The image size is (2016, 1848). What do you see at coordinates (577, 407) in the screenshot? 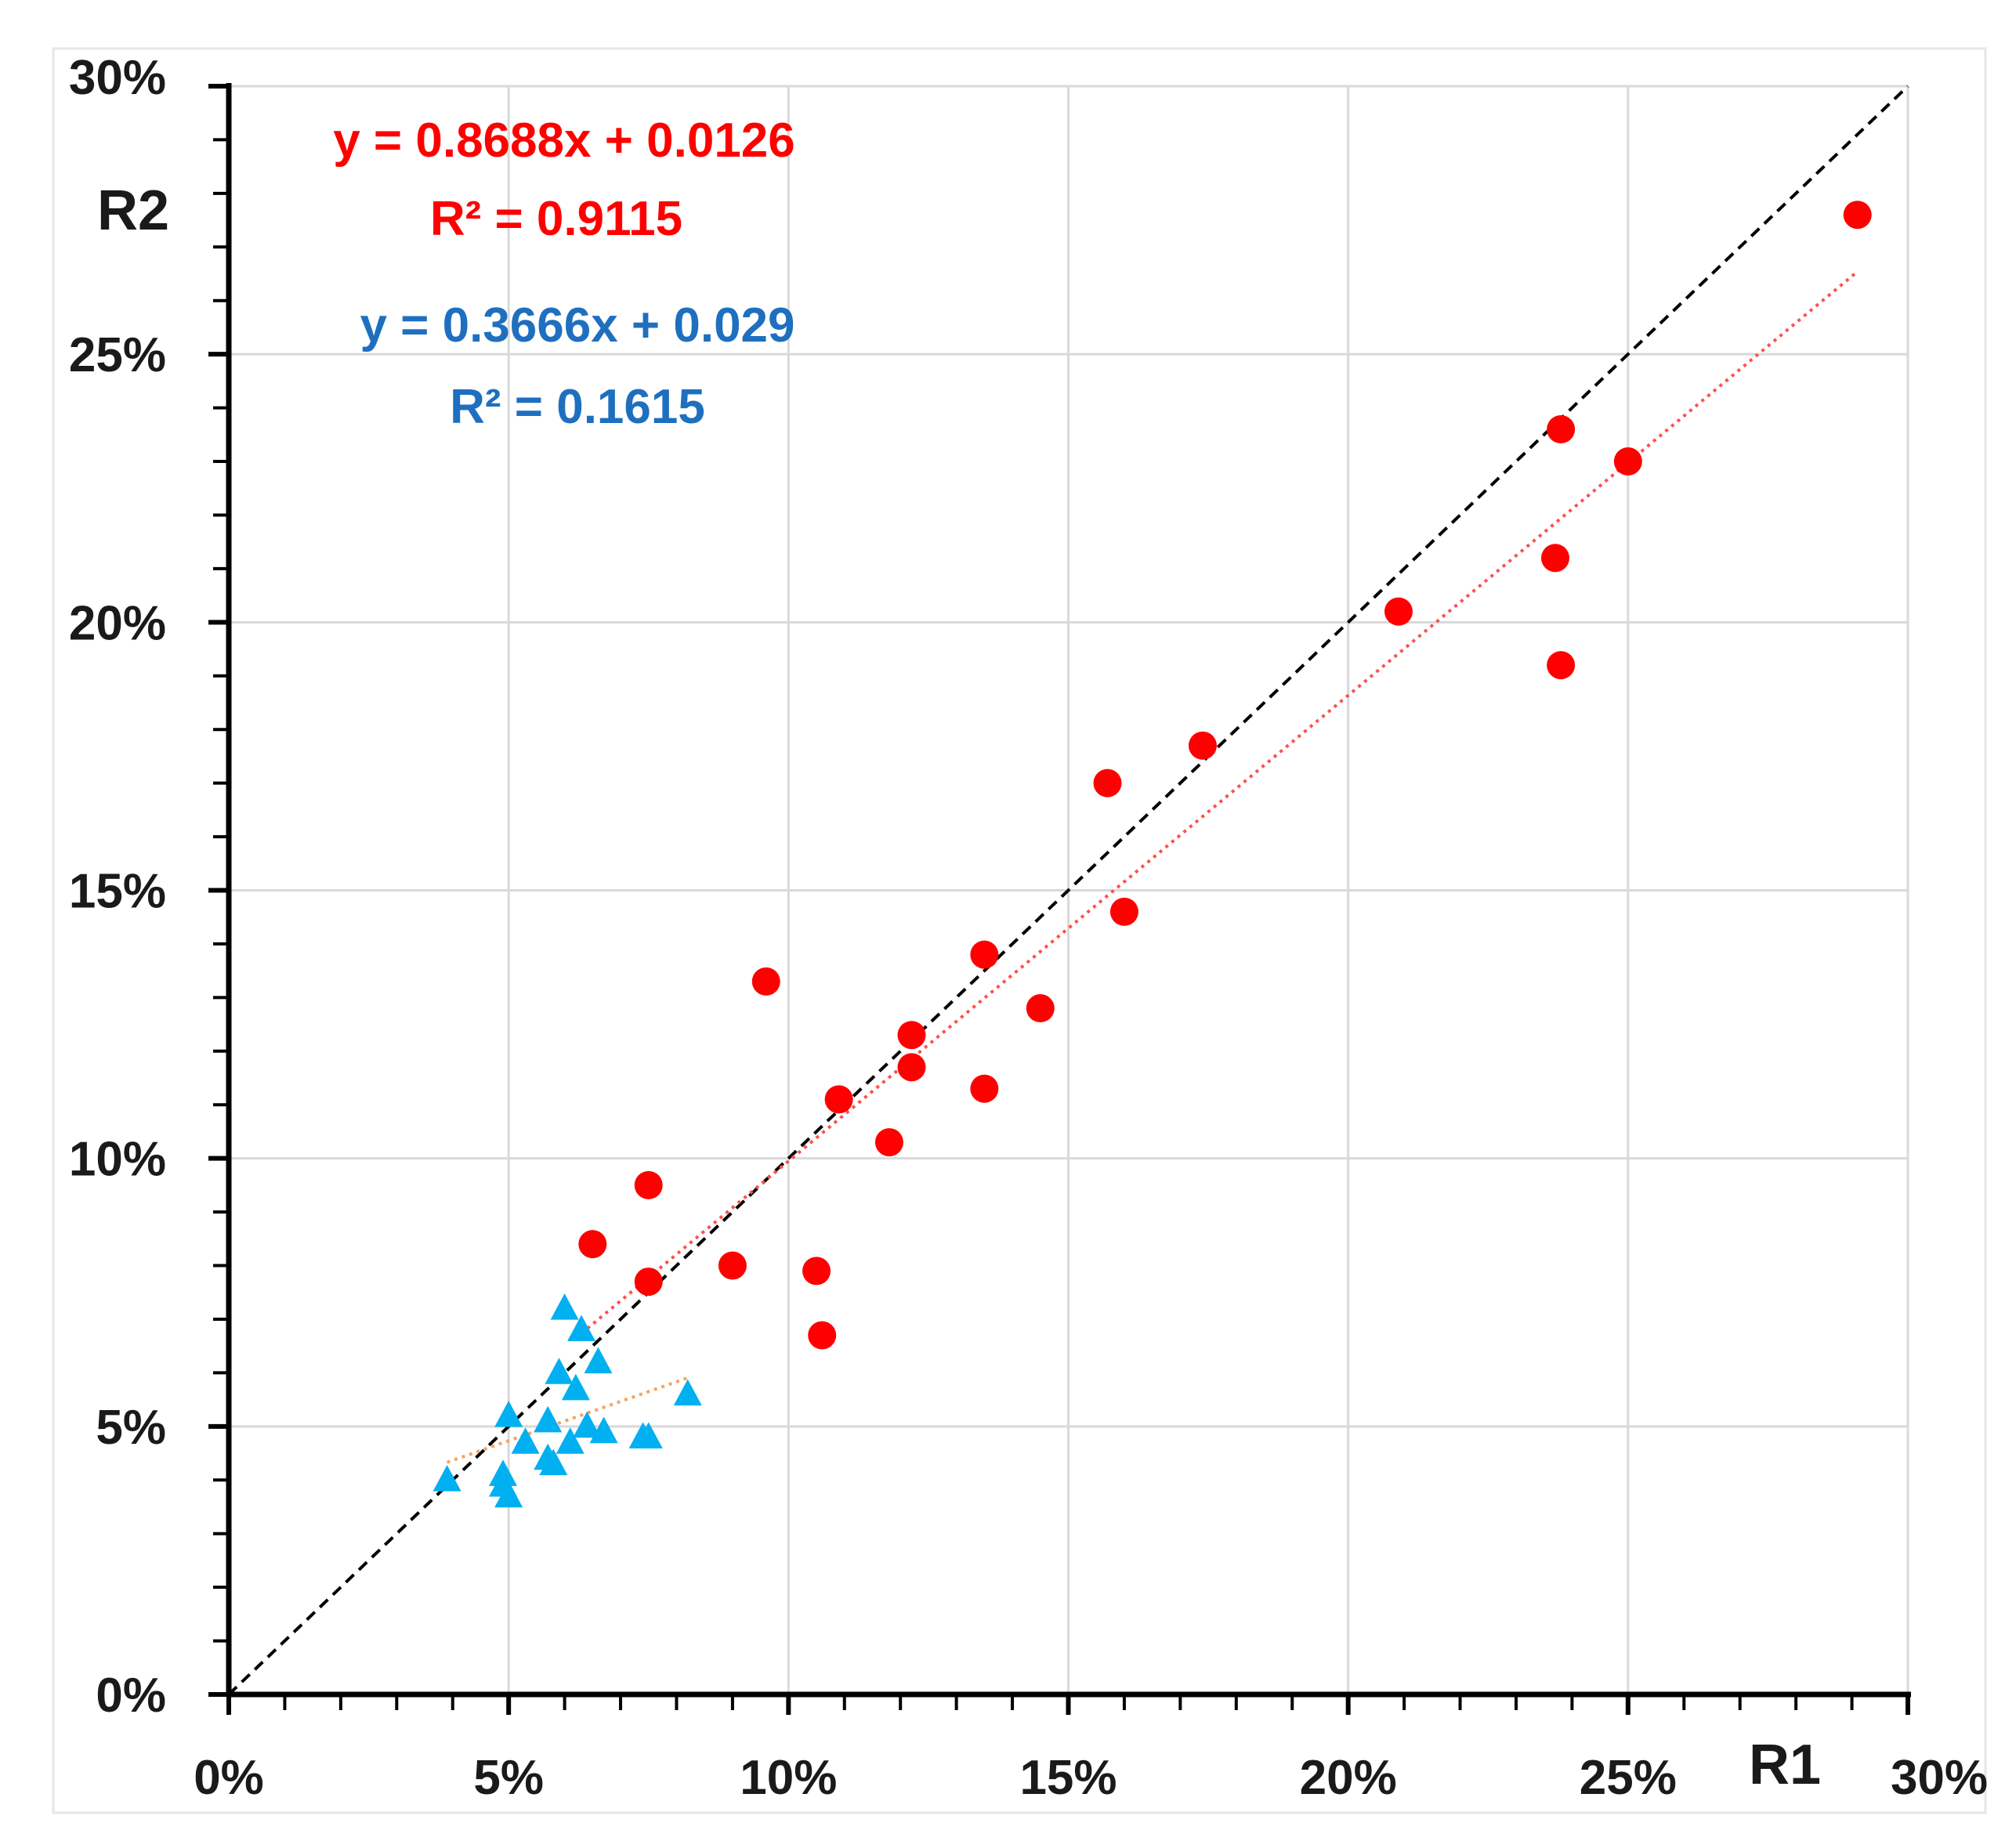
I see `r-squared-blue: R² = 0.1615` at bounding box center [577, 407].